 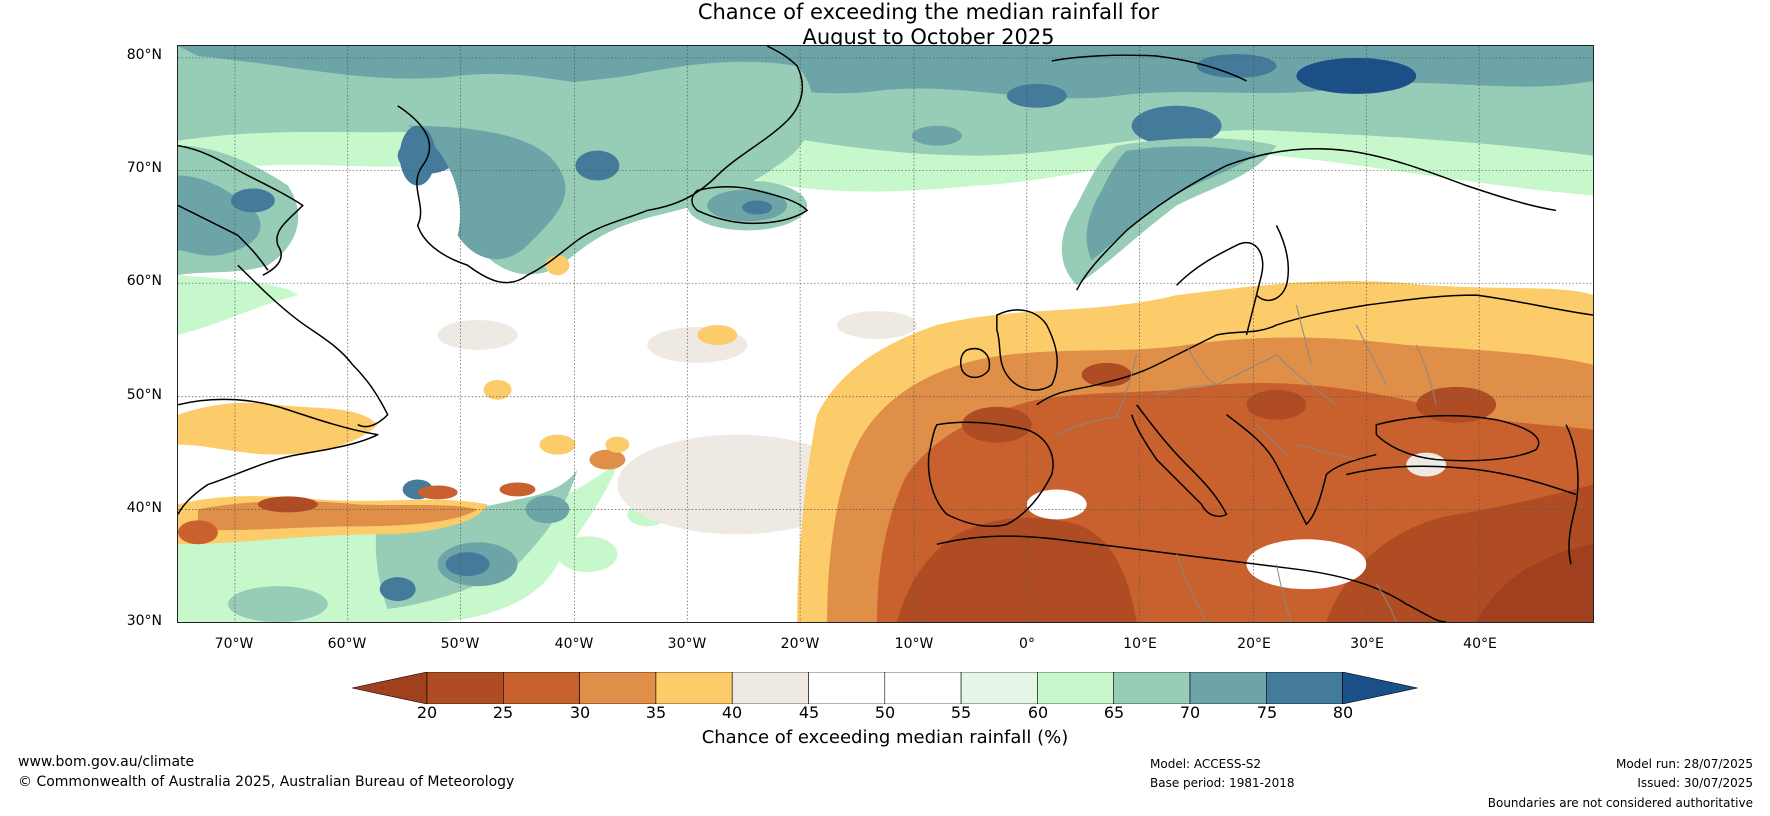 I want to click on footer-model: Model: ACCESS-S2, so click(x=1206, y=764).